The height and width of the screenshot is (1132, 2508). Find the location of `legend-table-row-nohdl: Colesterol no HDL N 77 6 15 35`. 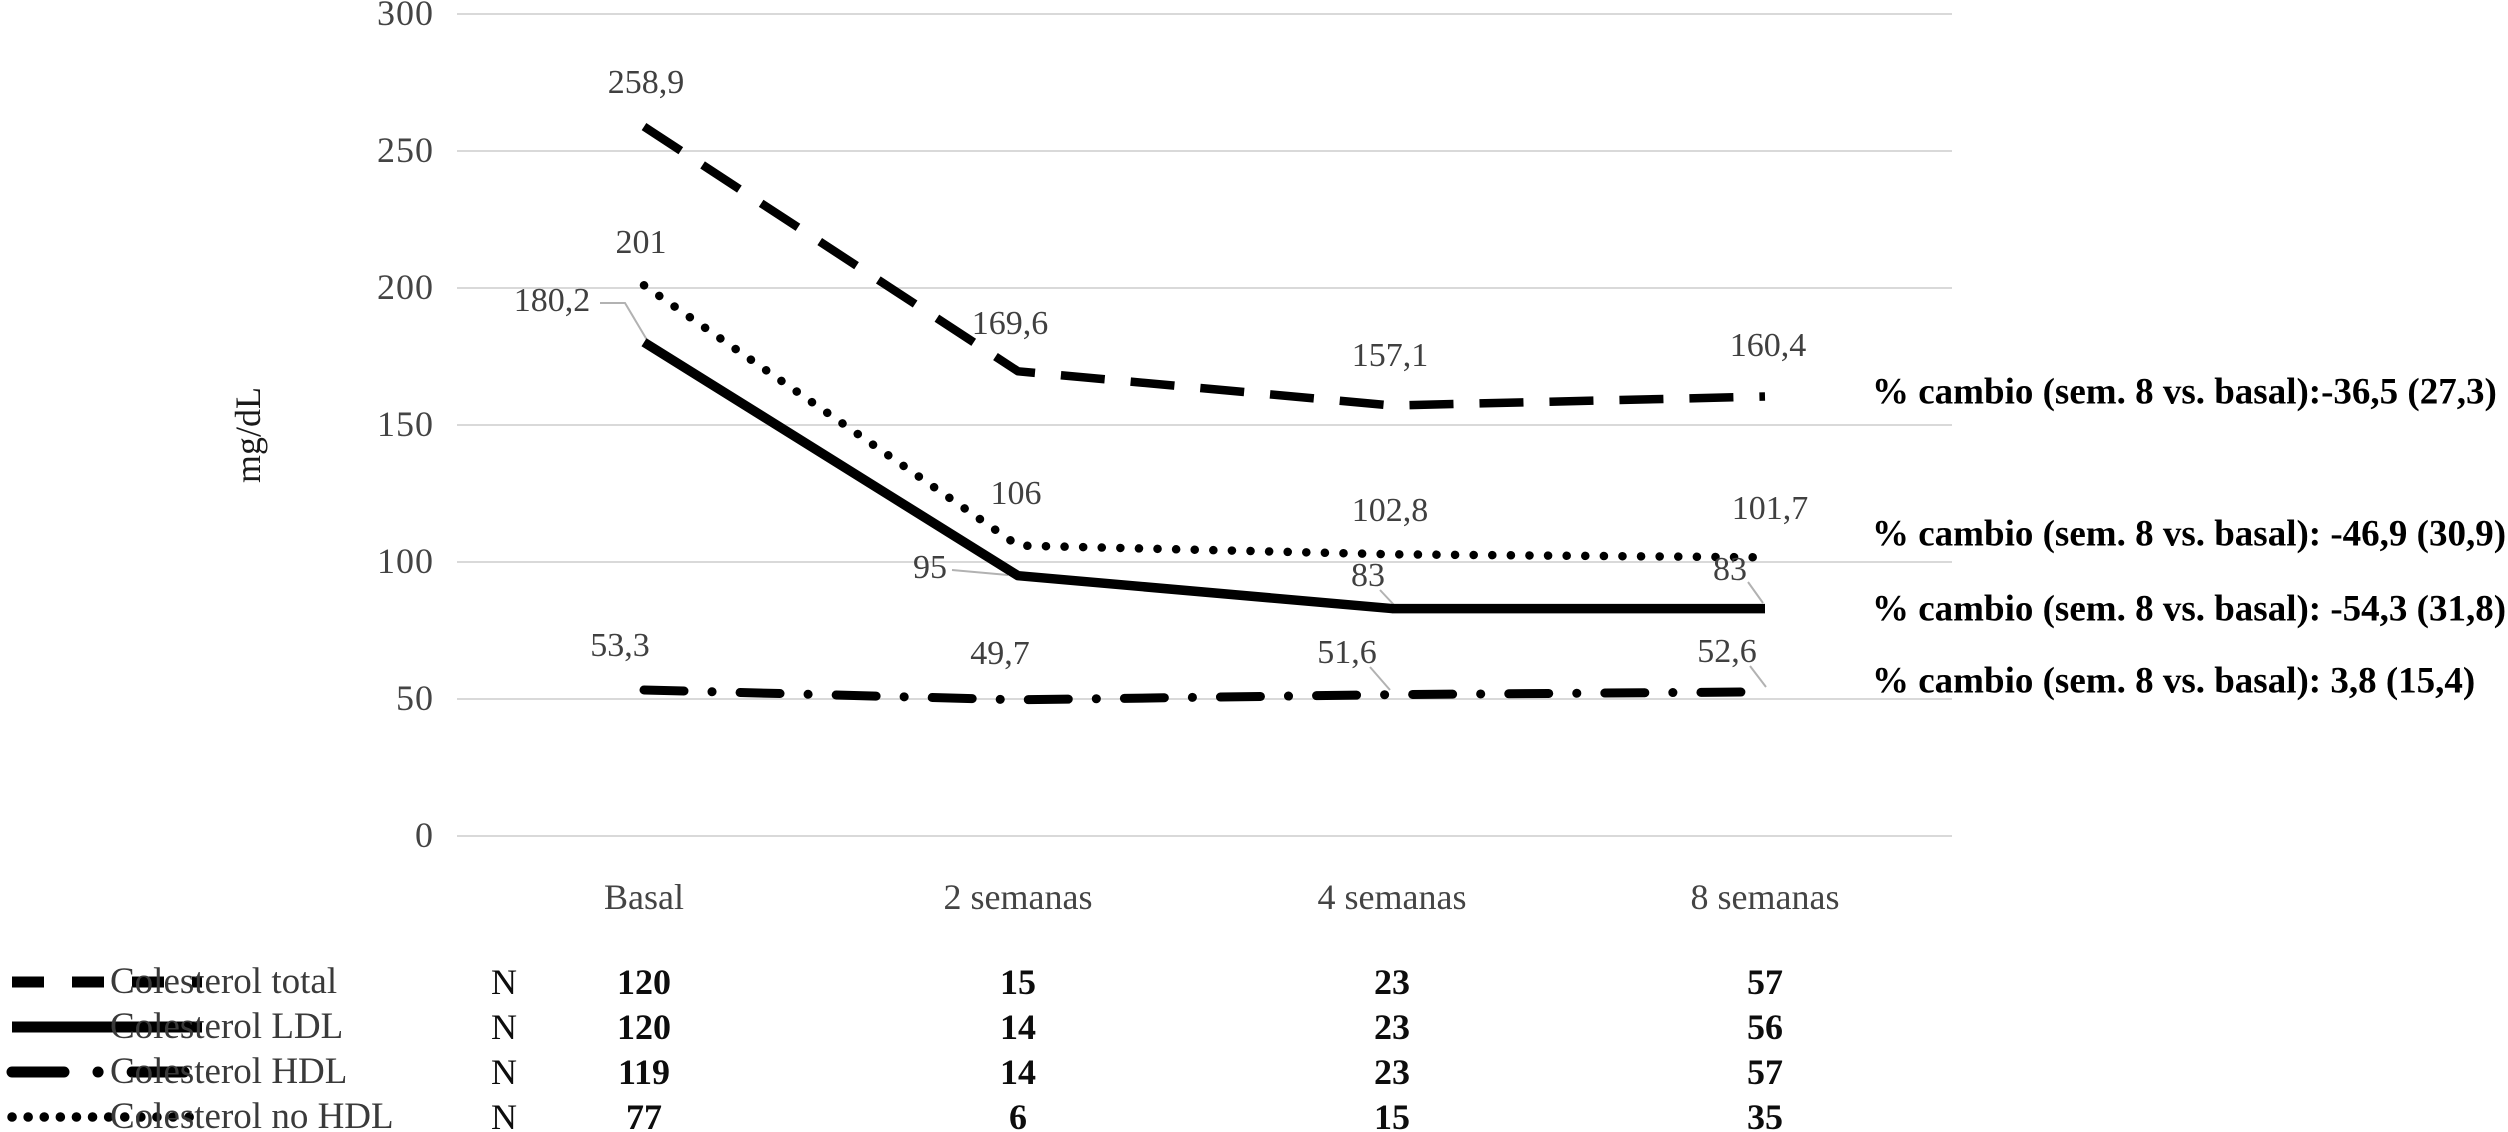

legend-table-row-nohdl: Colesterol no HDL N 77 6 15 35 is located at coordinates (1254, 1113).